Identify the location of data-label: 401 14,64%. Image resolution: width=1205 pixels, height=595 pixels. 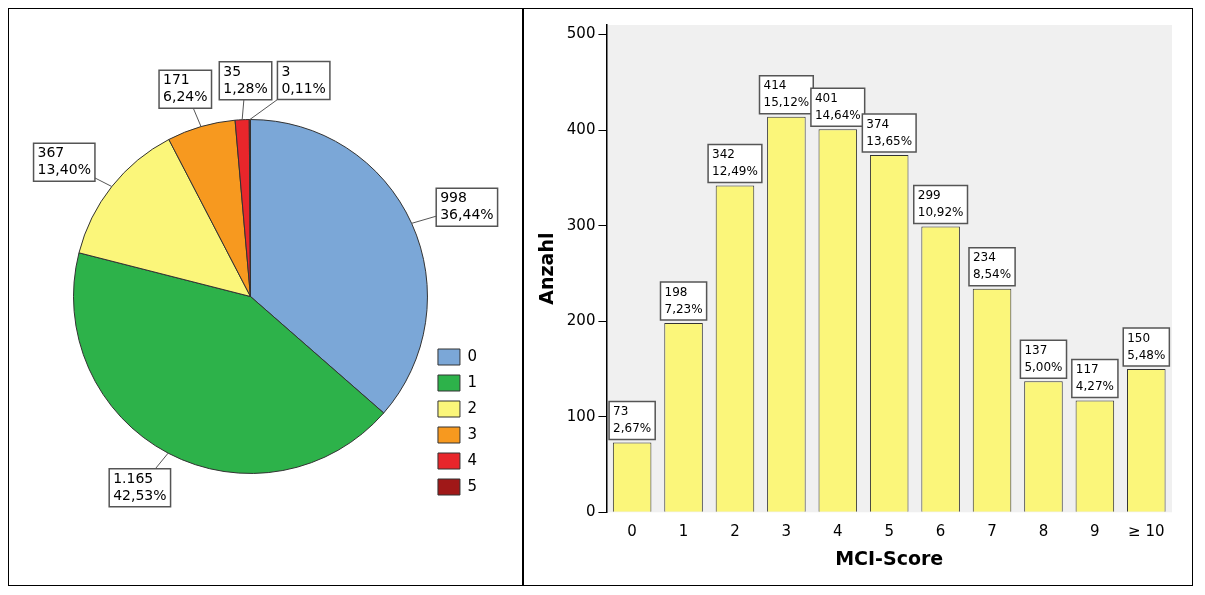
(837, 106).